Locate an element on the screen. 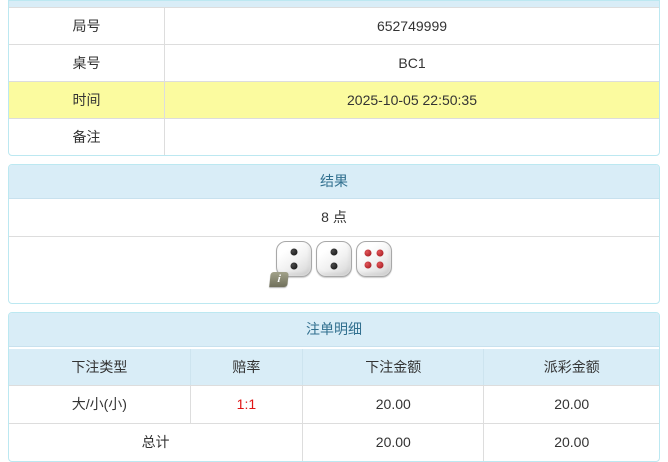  info-row-remark: 备注 is located at coordinates (334, 136).